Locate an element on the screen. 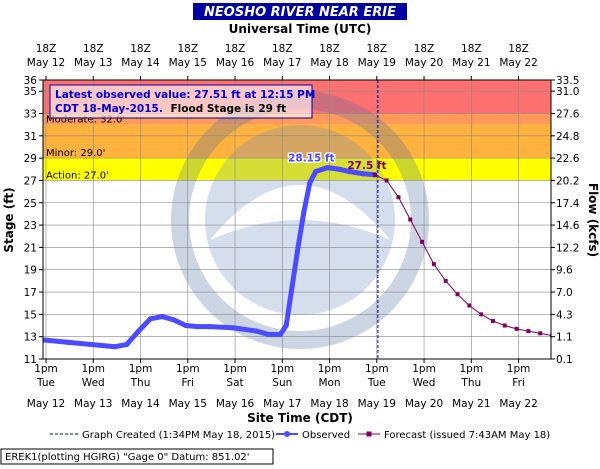 The width and height of the screenshot is (600, 469). top-tick-hour-2: 18Z is located at coordinates (140, 49).